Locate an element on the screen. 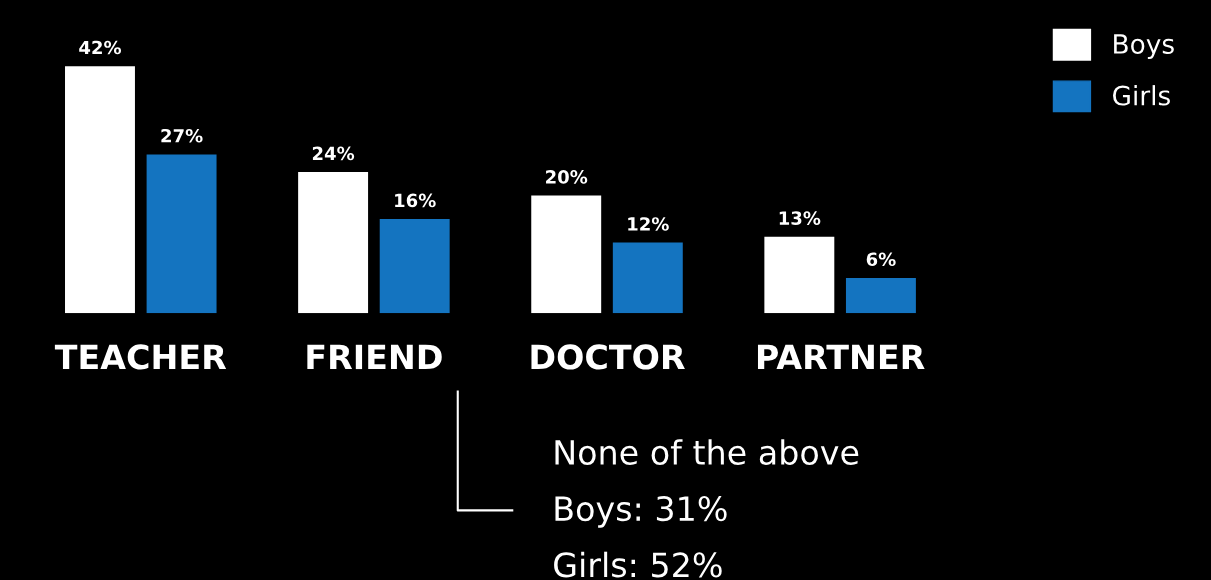 Image resolution: width=1211 pixels, height=580 pixels. text: None of the above is located at coordinates (707, 452).